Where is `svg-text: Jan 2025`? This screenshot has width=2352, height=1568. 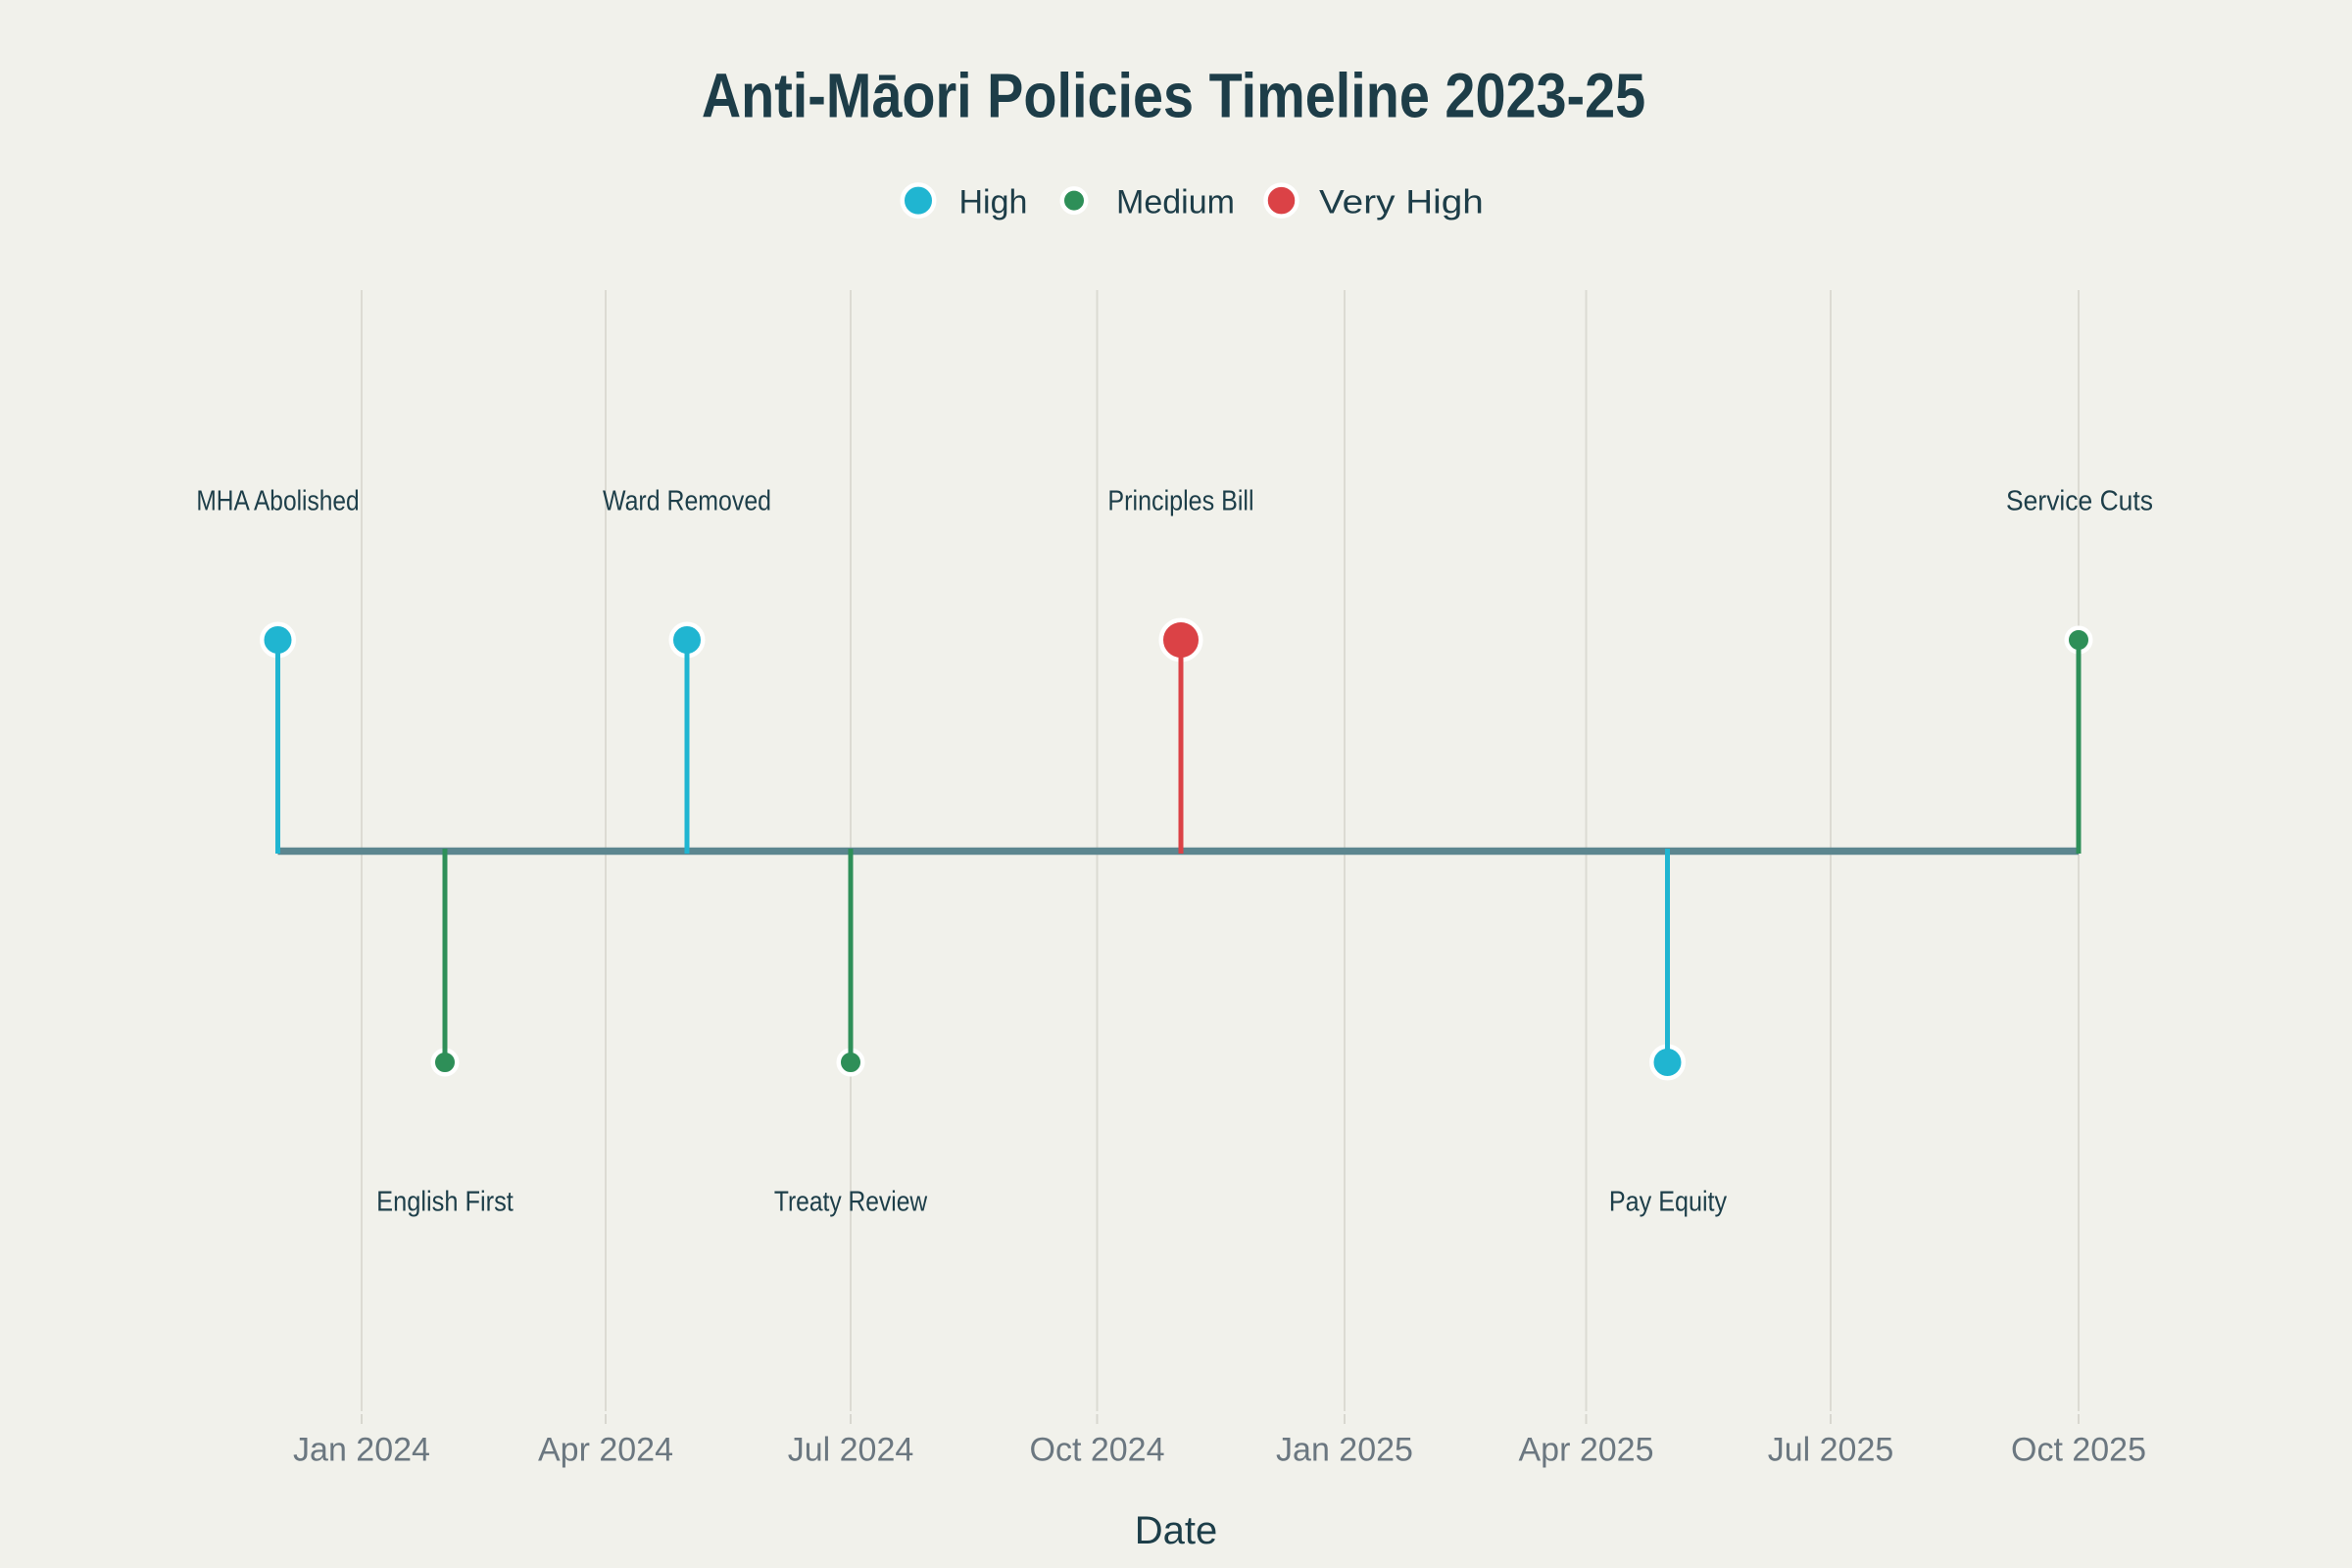 svg-text: Jan 2025 is located at coordinates (1344, 1450).